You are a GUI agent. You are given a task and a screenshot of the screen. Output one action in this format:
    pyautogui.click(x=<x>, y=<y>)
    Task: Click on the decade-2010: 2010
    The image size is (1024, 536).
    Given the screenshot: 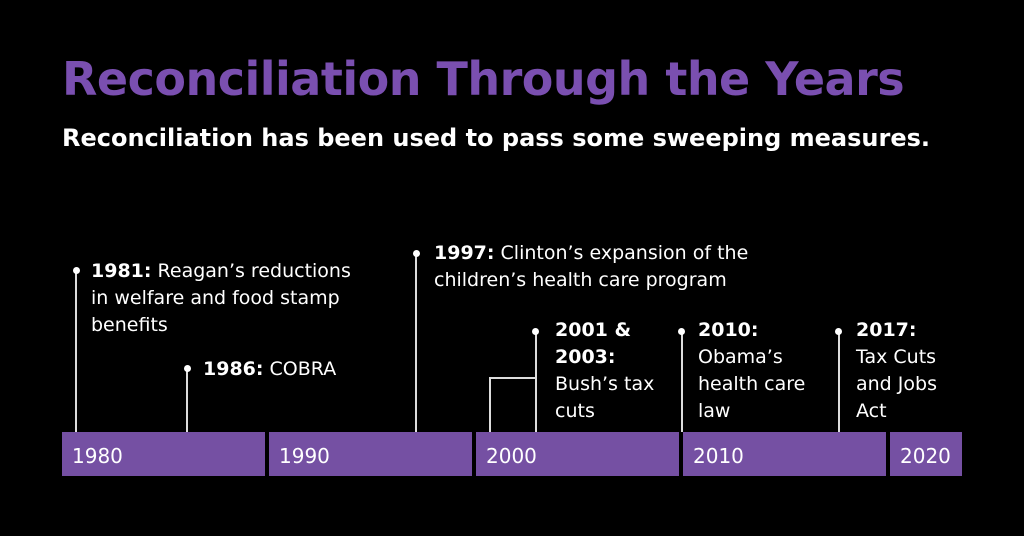 What is the action you would take?
    pyautogui.click(x=784, y=454)
    